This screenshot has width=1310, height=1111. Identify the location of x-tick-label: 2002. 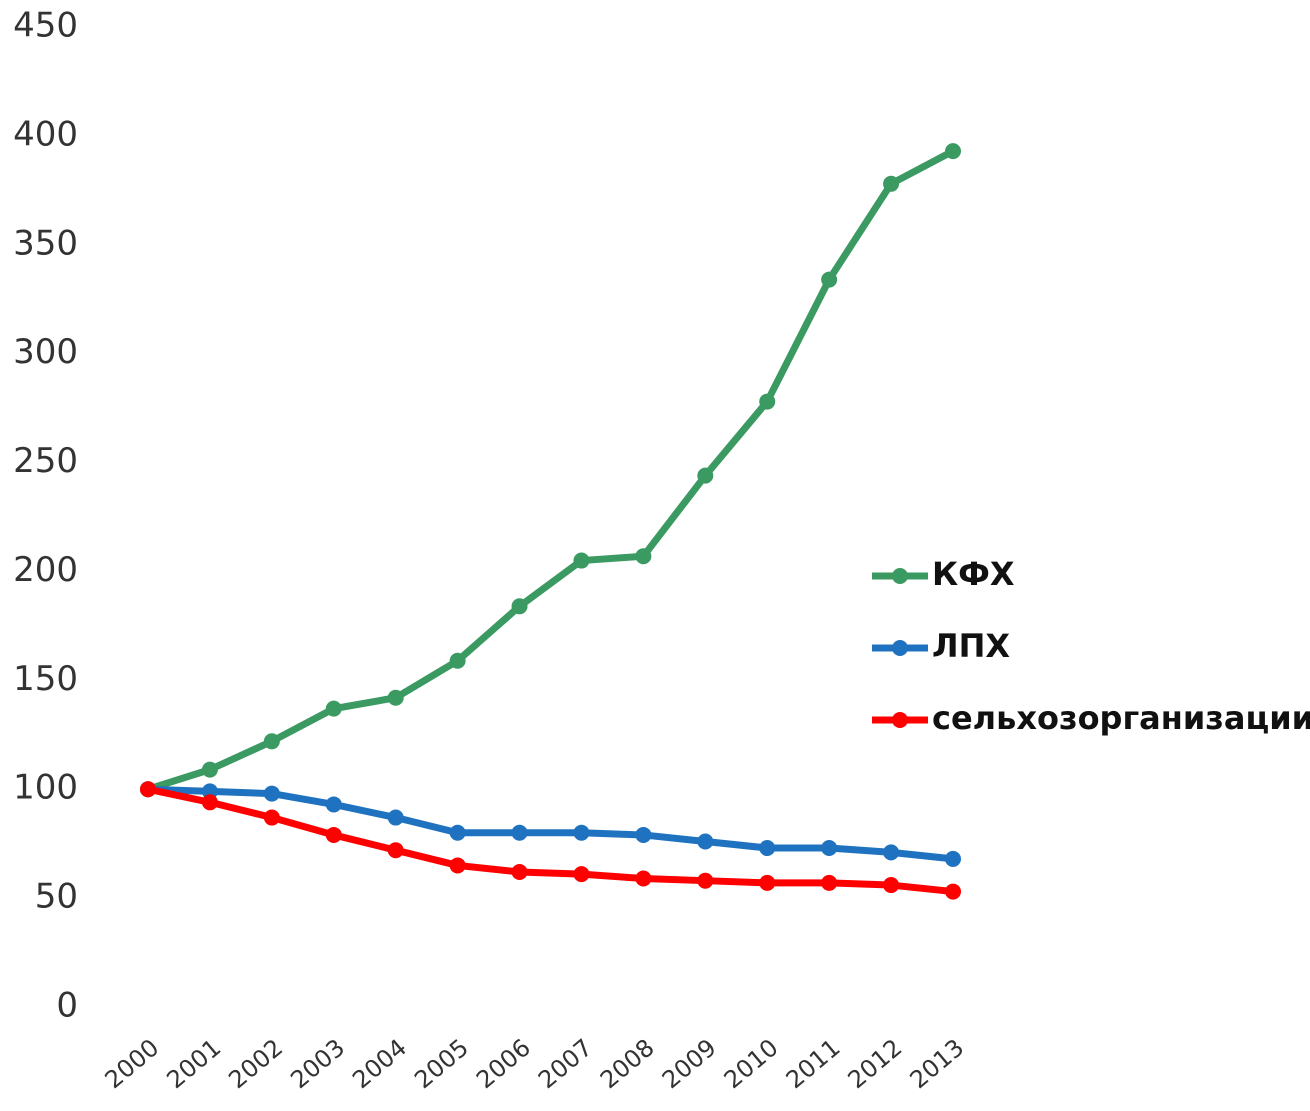
(255, 1064).